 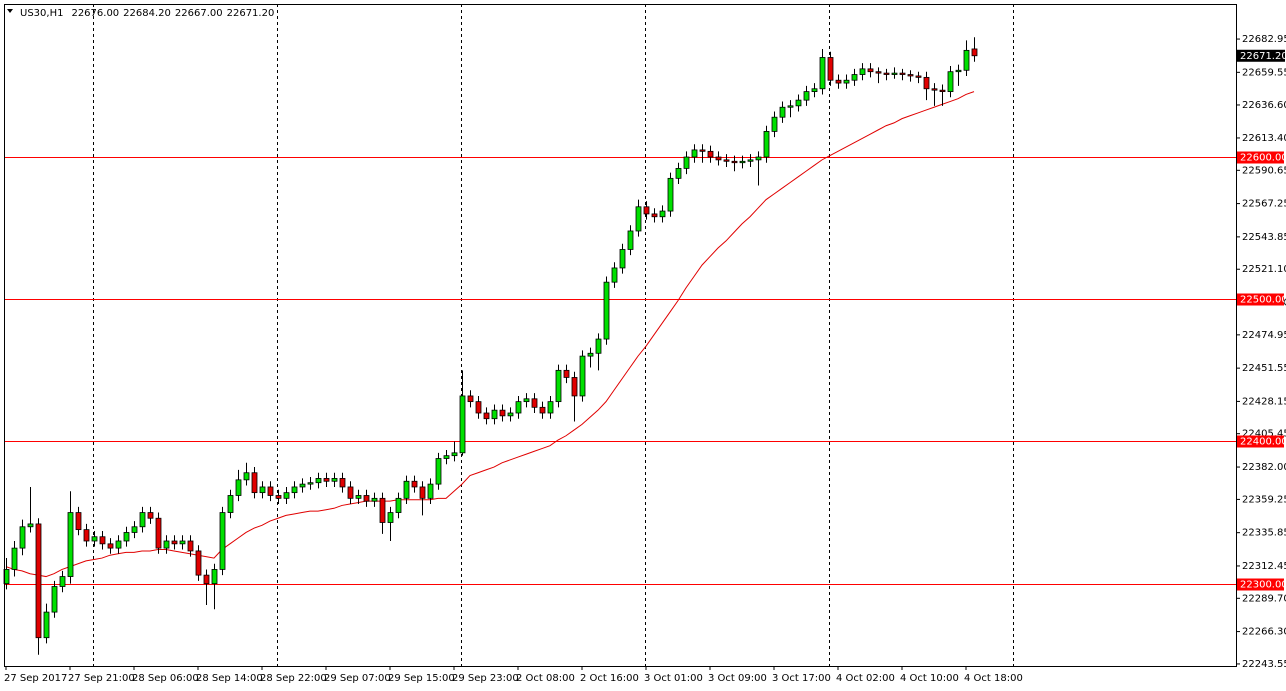 What do you see at coordinates (1264, 566) in the screenshot?
I see `y-tick-label: 22312.45` at bounding box center [1264, 566].